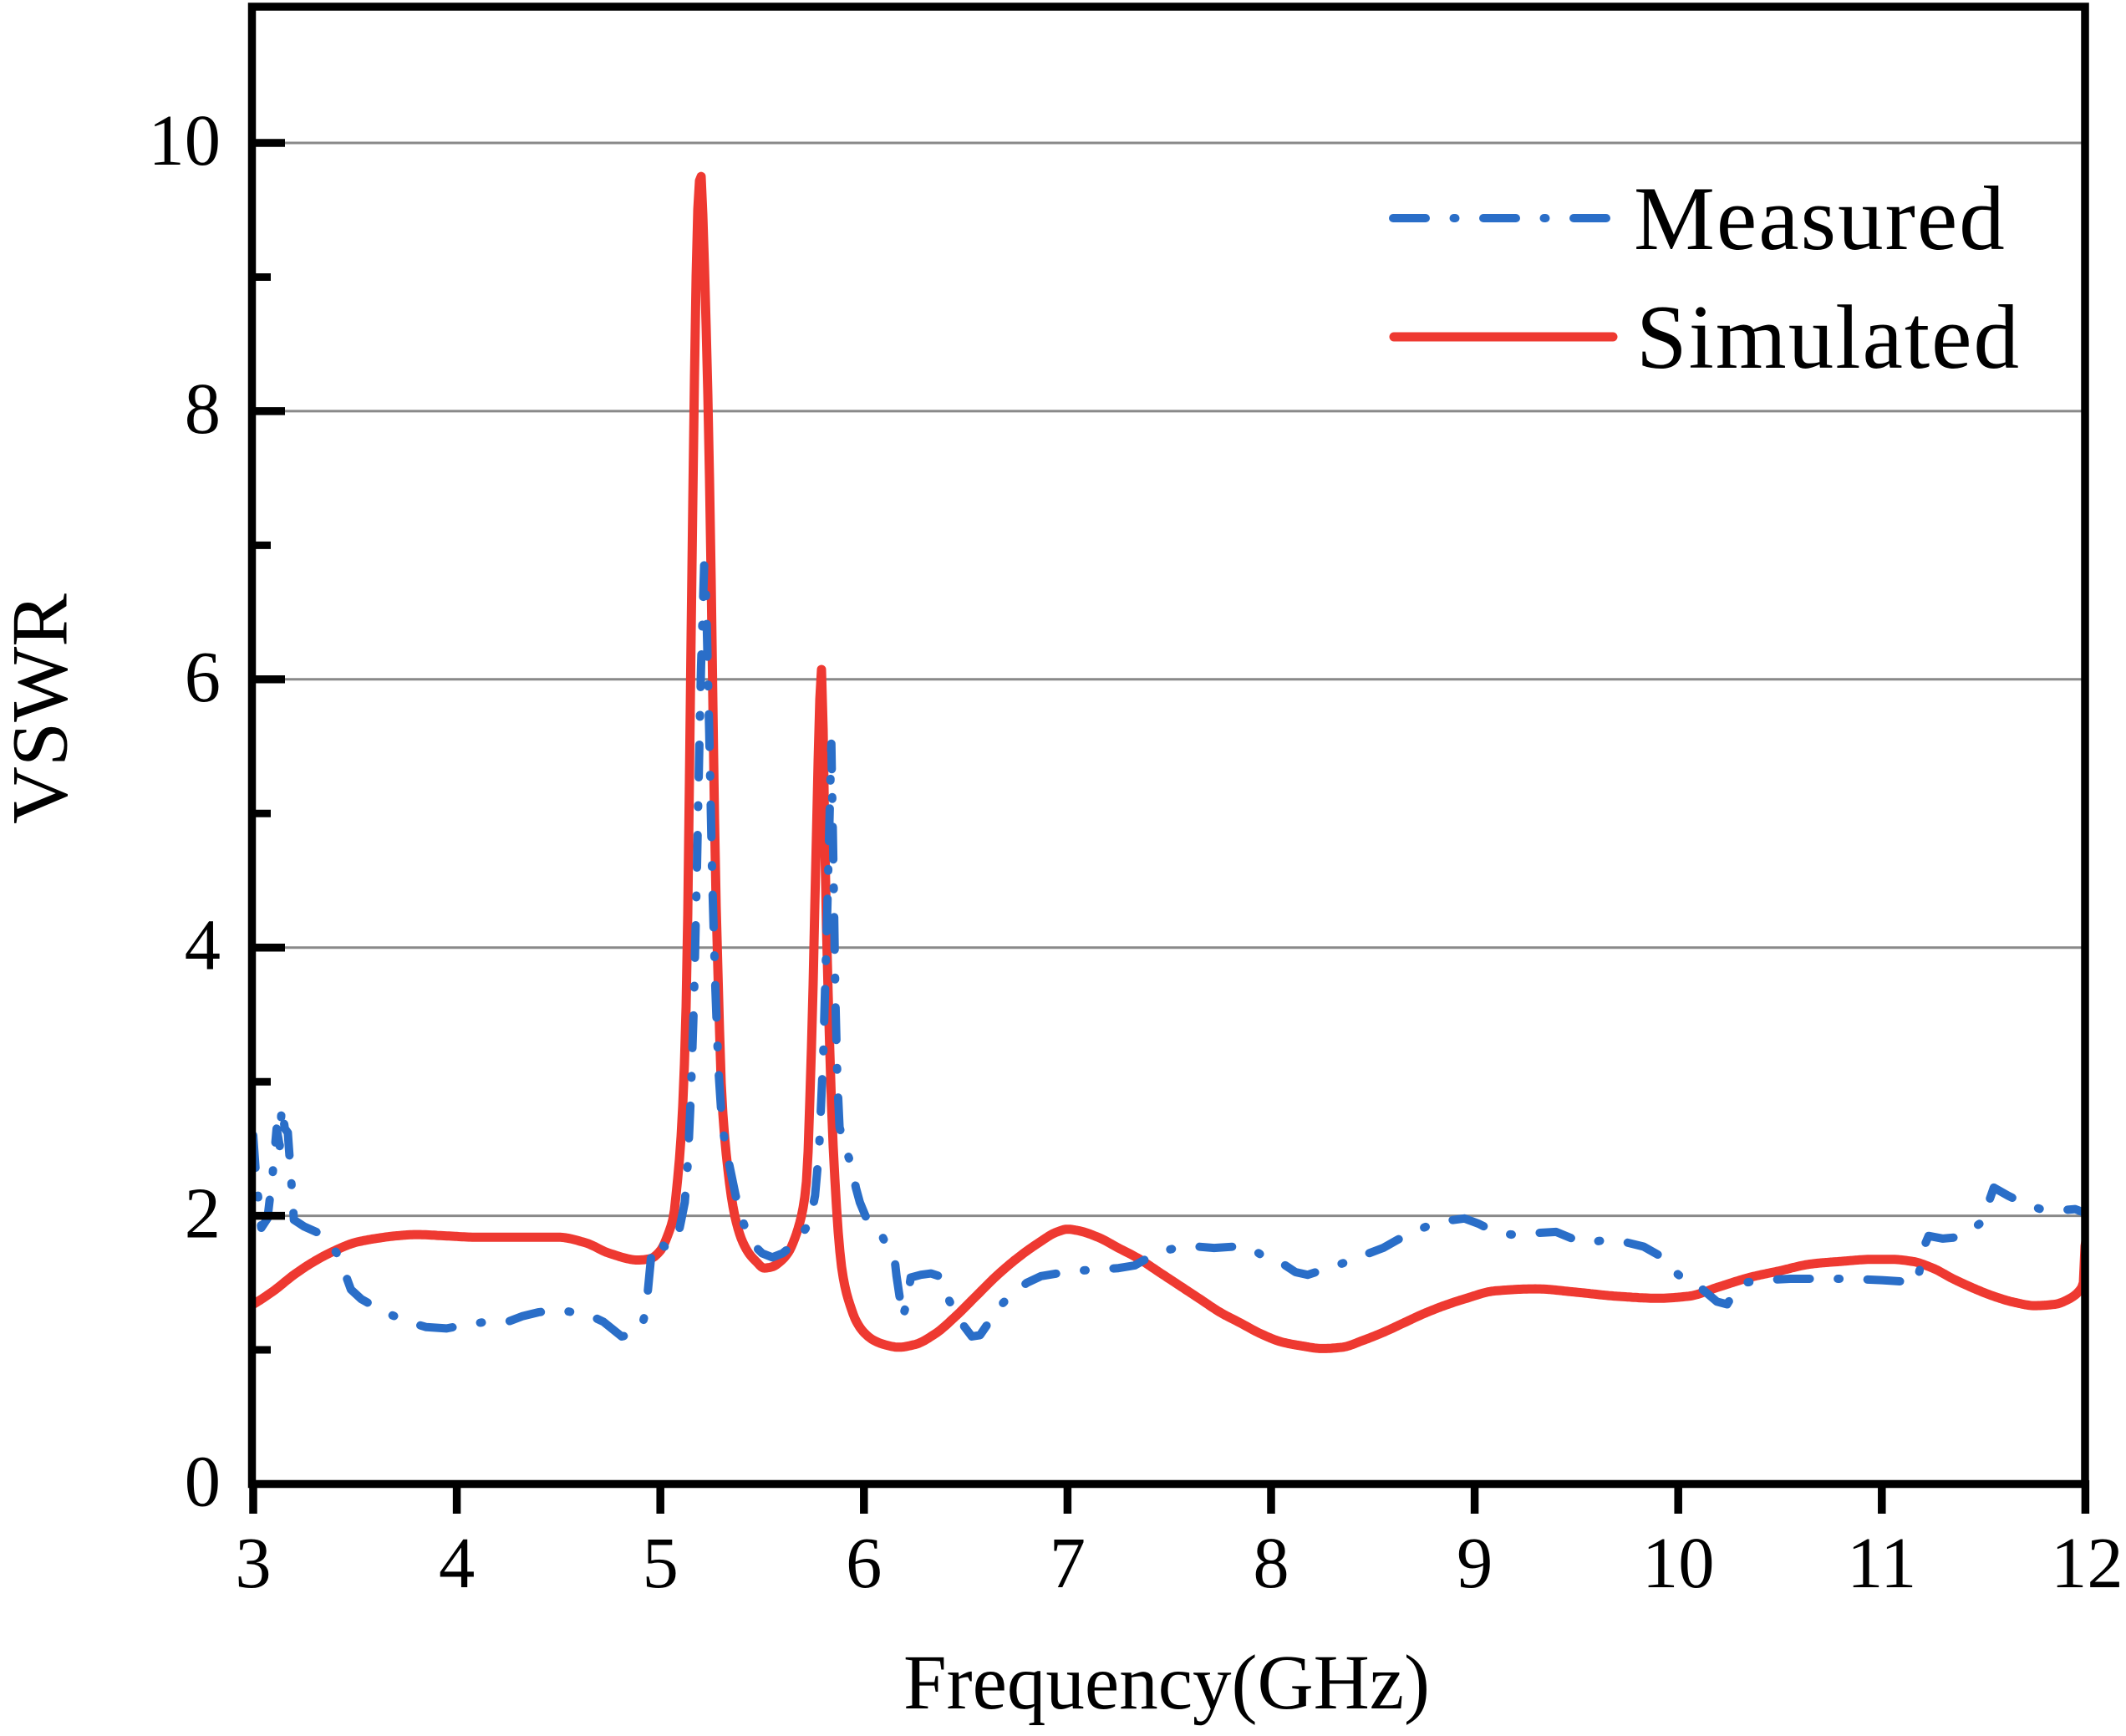 The width and height of the screenshot is (2126, 1736). I want to click on svg-text: 12, so click(2087, 1563).